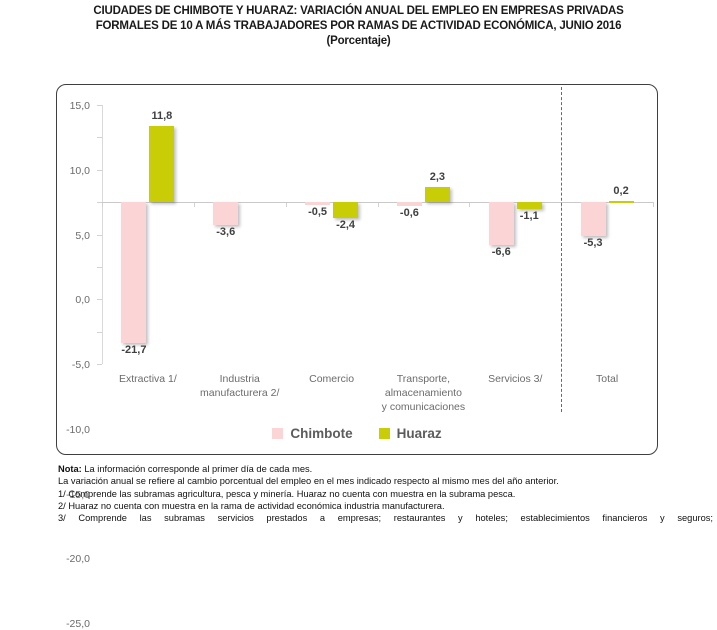 The width and height of the screenshot is (717, 630). I want to click on bar-value-label-huaraz-0: 11,8, so click(162, 115).